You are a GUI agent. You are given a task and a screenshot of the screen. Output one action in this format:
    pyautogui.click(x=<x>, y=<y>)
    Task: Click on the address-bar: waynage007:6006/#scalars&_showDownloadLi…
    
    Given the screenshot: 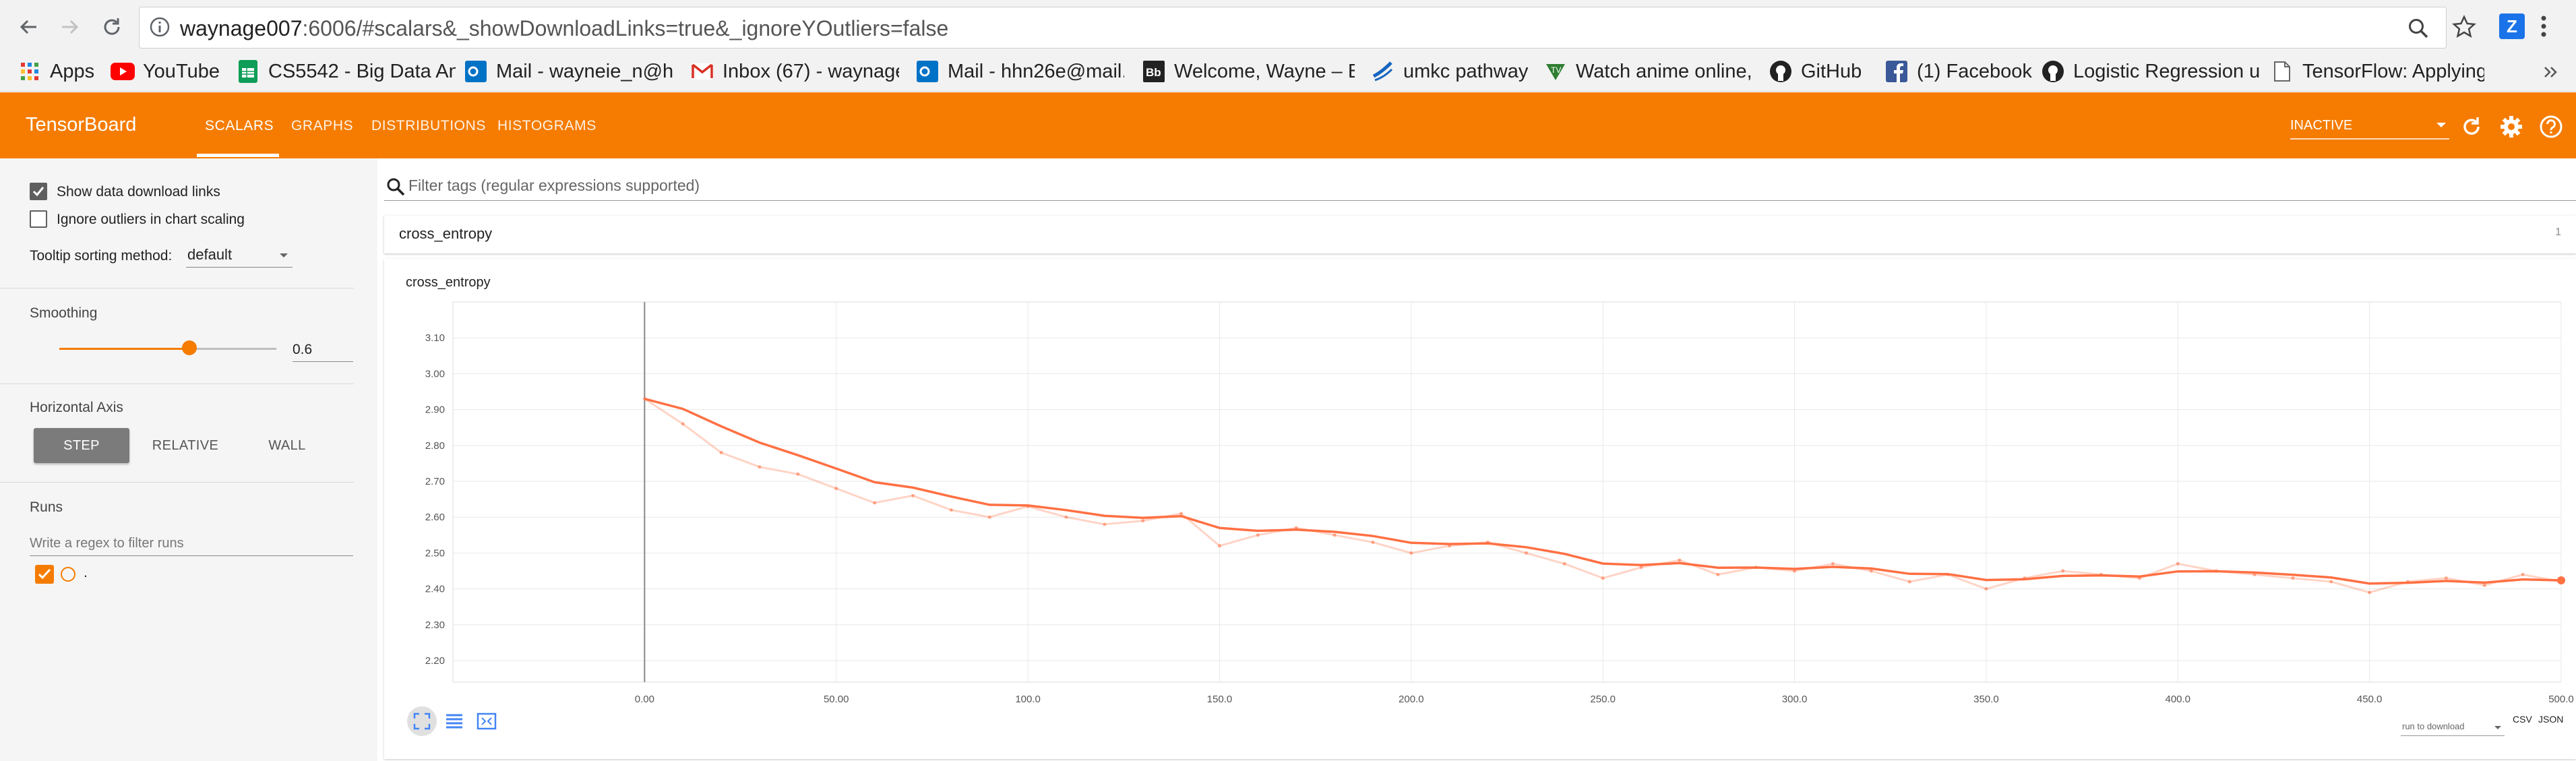 What is the action you would take?
    pyautogui.click(x=1293, y=28)
    